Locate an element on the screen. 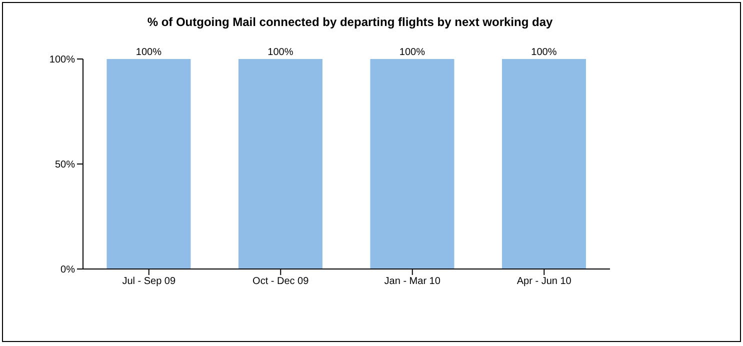 The height and width of the screenshot is (346, 743). x-tick-label: Oct - Dec 09 is located at coordinates (281, 282).